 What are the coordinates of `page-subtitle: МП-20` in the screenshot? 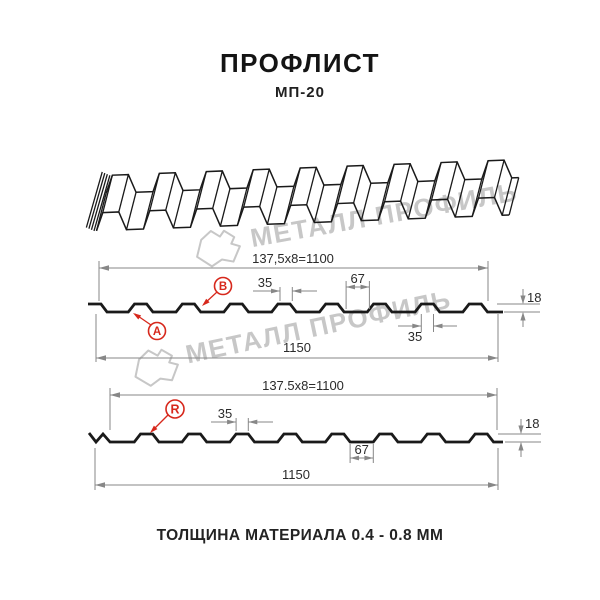 It's located at (300, 92).